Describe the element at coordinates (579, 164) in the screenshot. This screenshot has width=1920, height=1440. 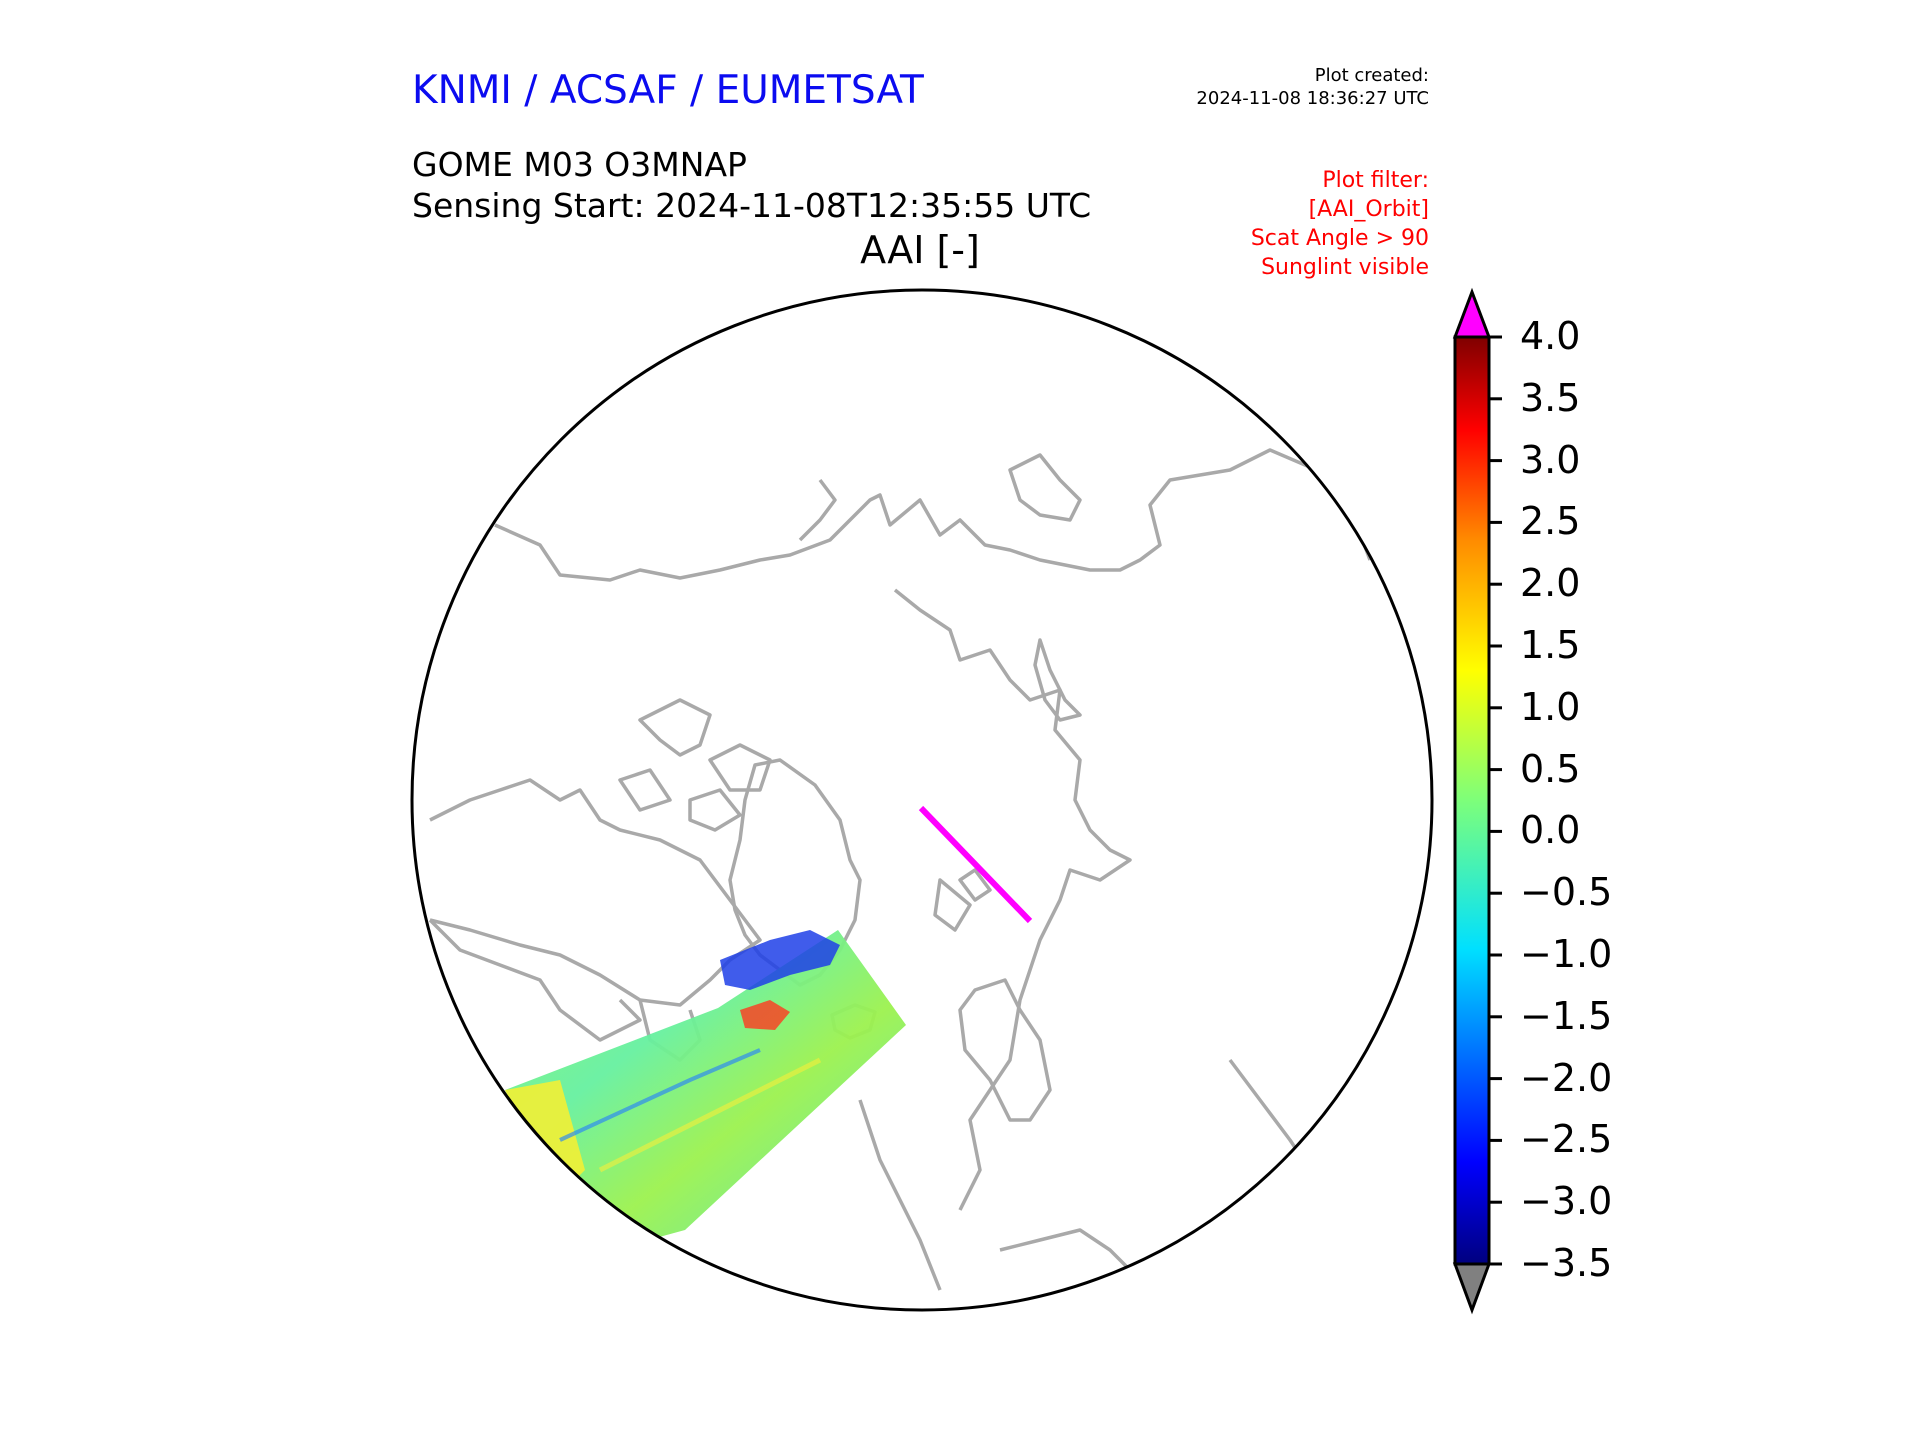
I see `product-title: GOME M03 O3MNAP` at that location.